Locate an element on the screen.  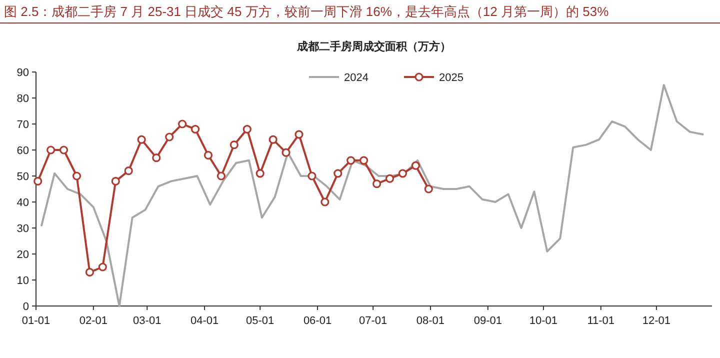
x-tick-label: 09-01 is located at coordinates (488, 321).